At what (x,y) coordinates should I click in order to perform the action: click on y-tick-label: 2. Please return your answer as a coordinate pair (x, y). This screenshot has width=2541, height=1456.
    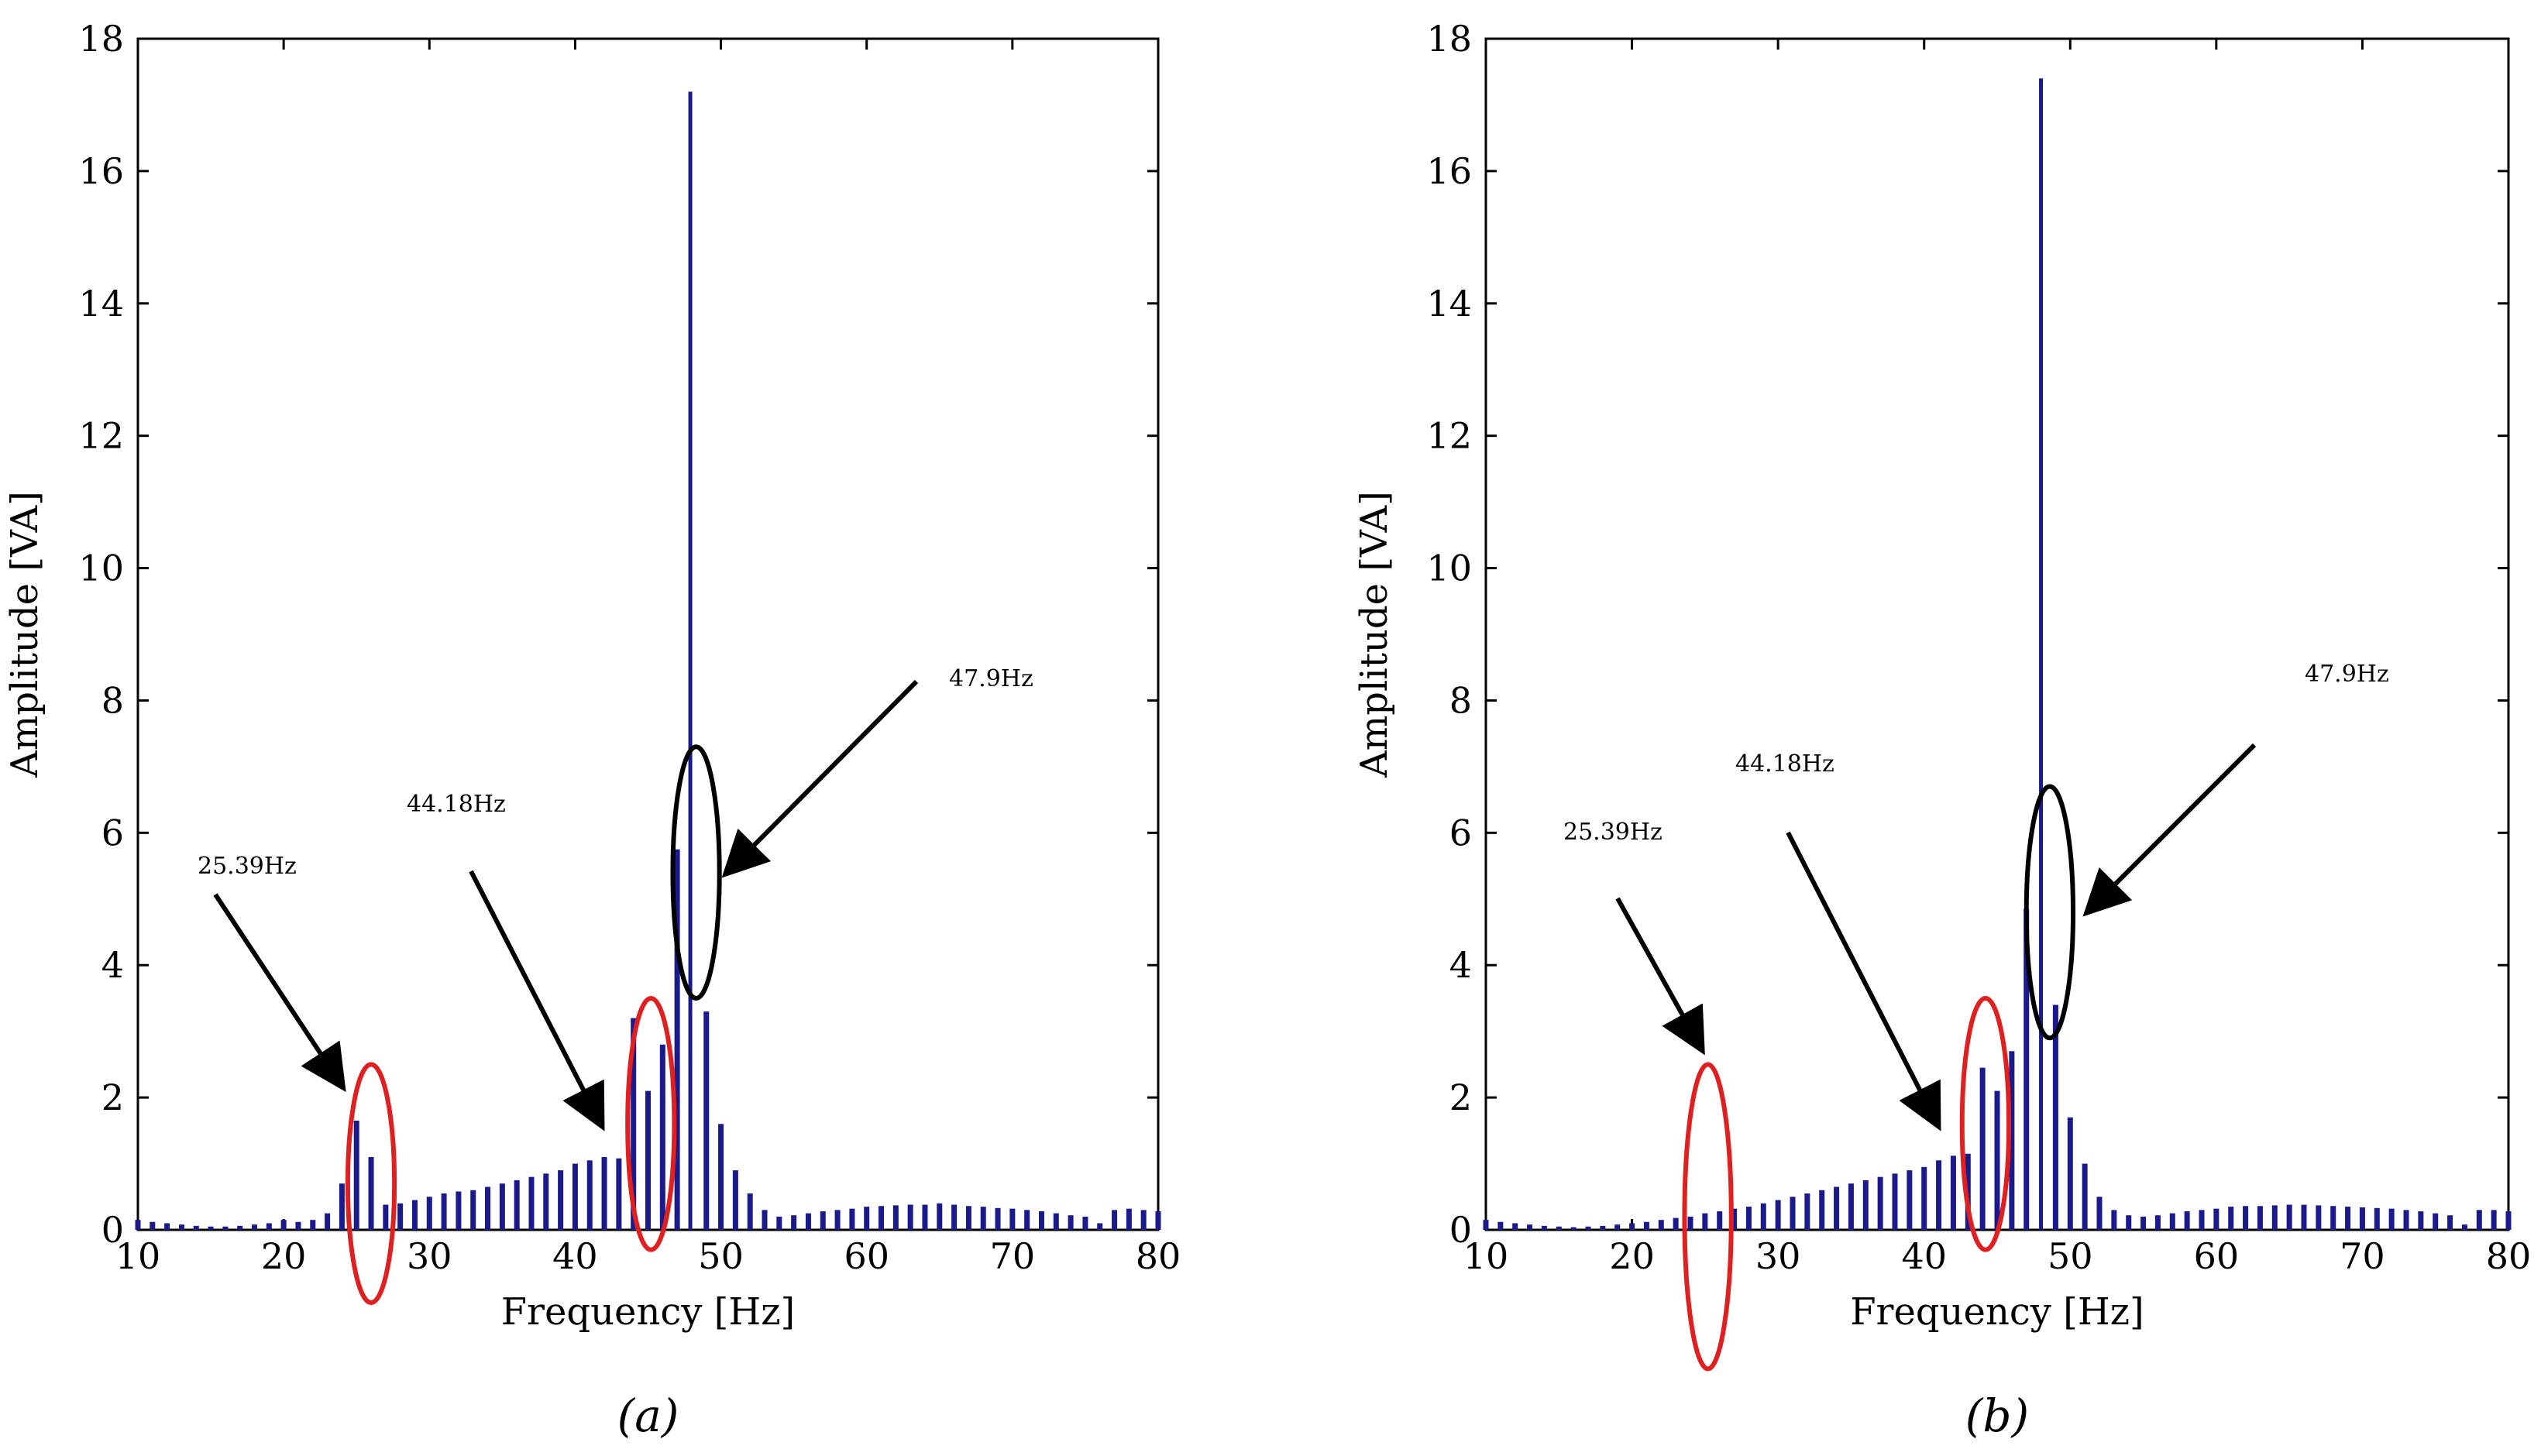
    Looking at the image, I should click on (1460, 1097).